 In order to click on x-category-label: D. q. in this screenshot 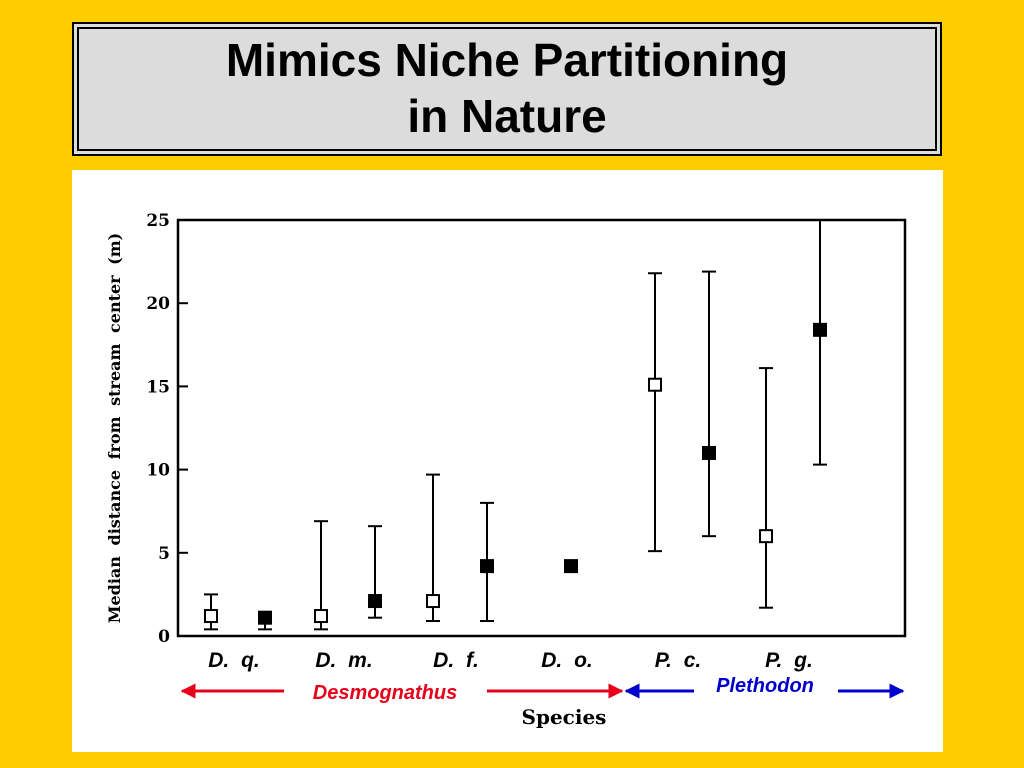, I will do `click(234, 660)`.